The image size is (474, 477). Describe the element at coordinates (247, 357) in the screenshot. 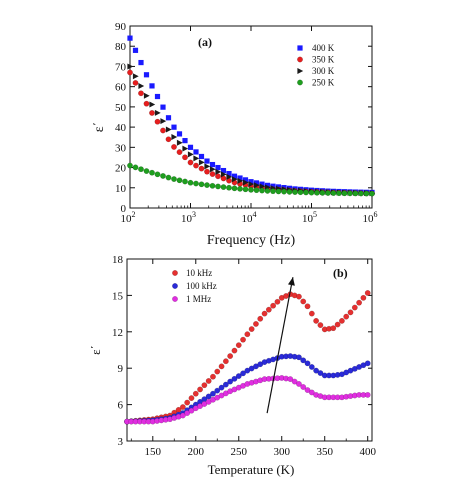

I see `panel-b-series` at that location.